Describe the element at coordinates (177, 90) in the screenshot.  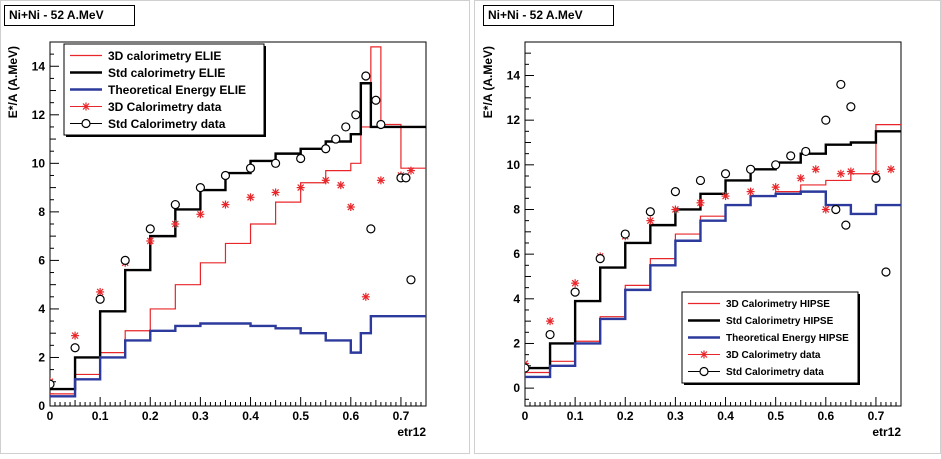
I see `legend-label: Theoretical Energy ELIE` at that location.